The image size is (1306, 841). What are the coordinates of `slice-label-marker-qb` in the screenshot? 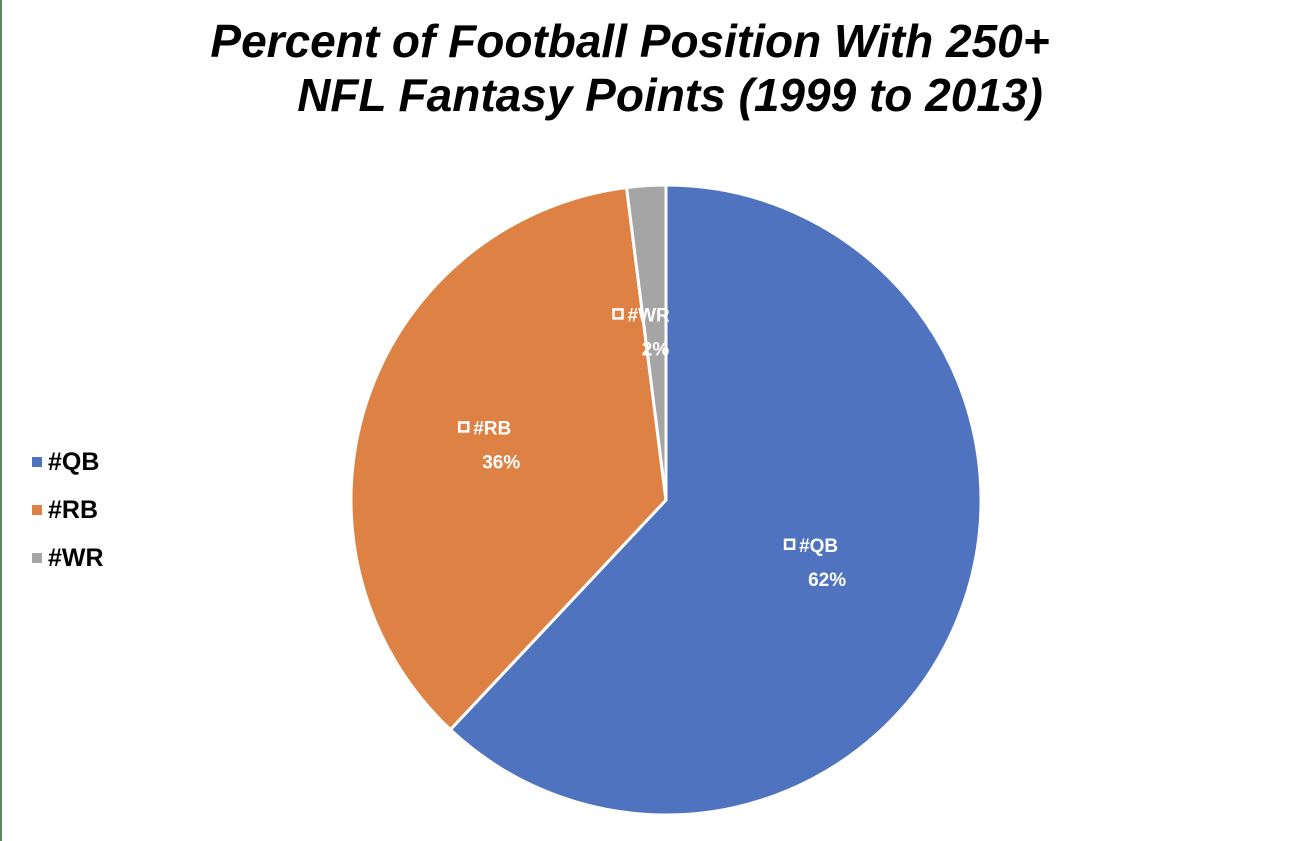 It's located at (789, 544).